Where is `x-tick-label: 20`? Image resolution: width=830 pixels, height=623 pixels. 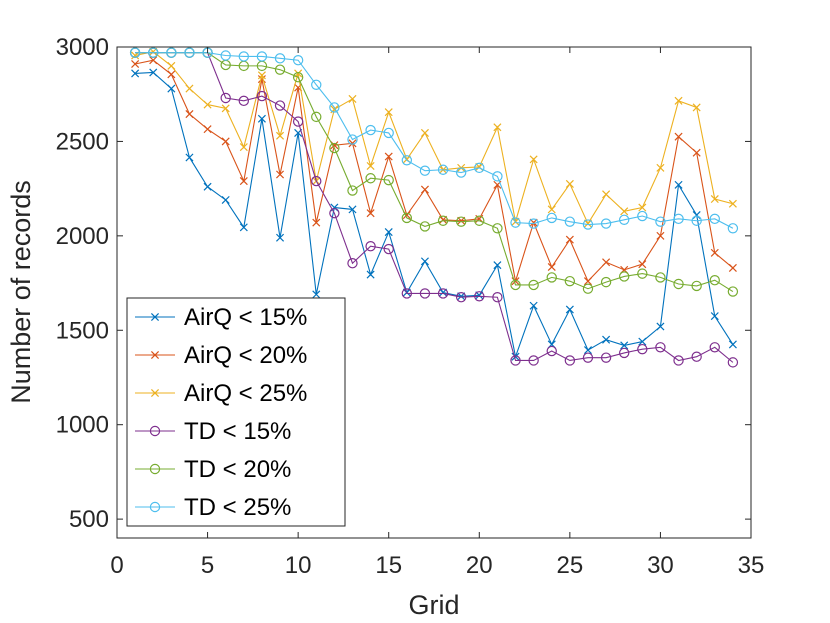
x-tick-label: 20 is located at coordinates (479, 565).